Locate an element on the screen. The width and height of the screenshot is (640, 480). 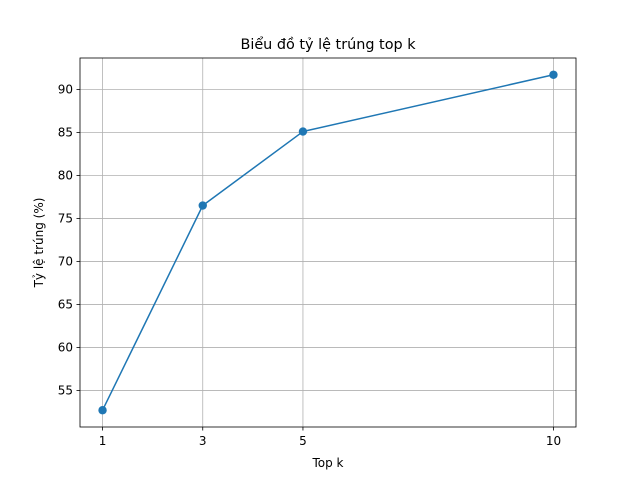
x-tick-label: 5 is located at coordinates (303, 441).